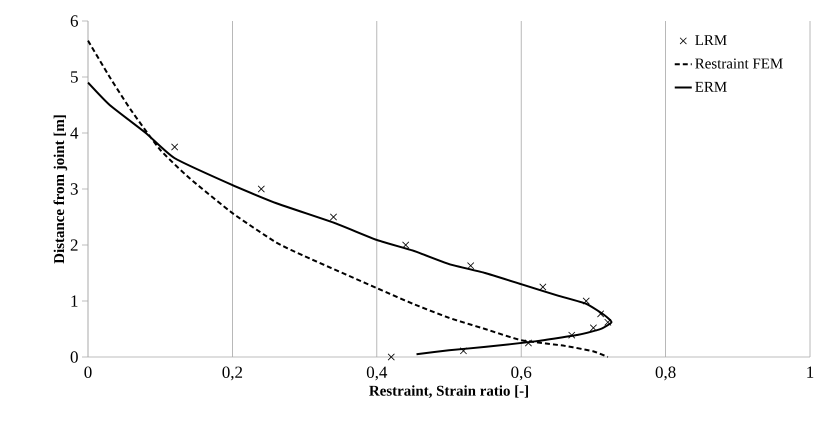 The image size is (829, 433). What do you see at coordinates (448, 391) in the screenshot?
I see `x-axis-title: Restraint, Strain ratio [-]` at bounding box center [448, 391].